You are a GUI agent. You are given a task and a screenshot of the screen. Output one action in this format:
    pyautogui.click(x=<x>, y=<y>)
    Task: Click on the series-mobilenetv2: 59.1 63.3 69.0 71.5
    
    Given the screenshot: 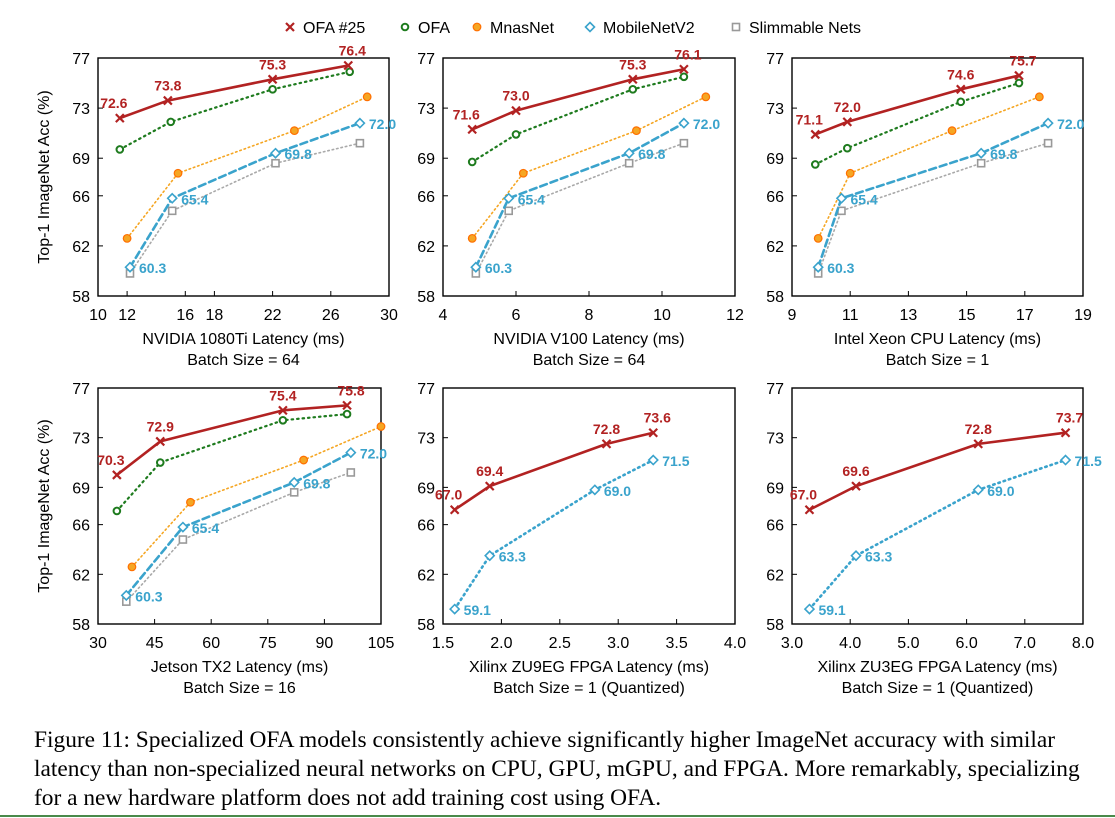 What is the action you would take?
    pyautogui.click(x=569, y=535)
    